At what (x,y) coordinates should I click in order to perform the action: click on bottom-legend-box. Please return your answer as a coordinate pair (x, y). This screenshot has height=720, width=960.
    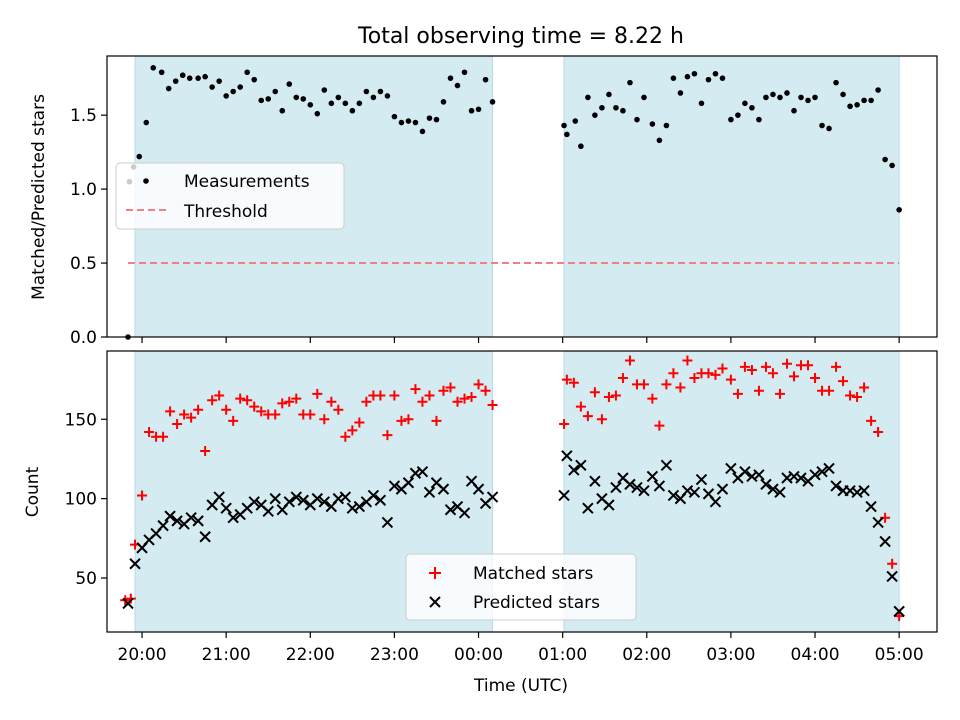
    Looking at the image, I should click on (521, 587).